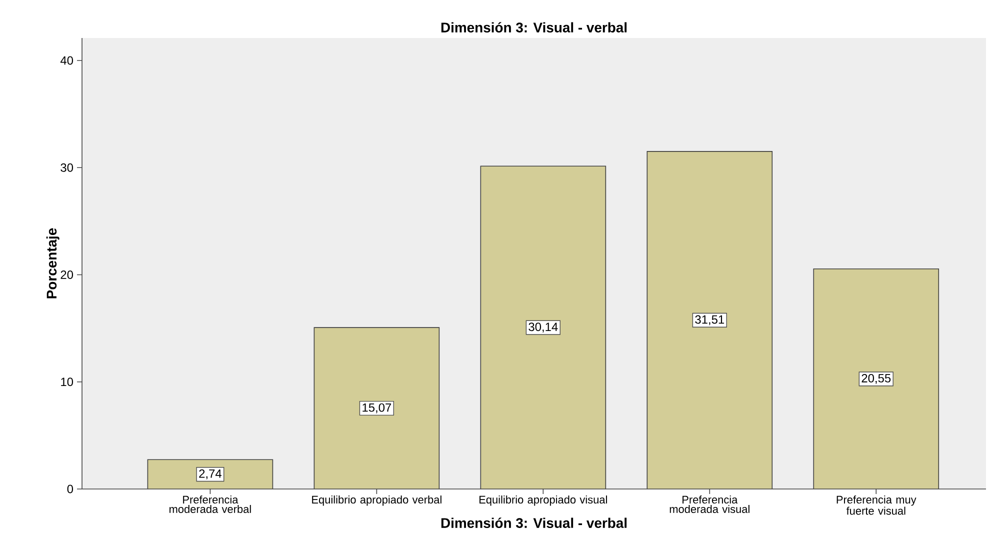 The width and height of the screenshot is (988, 552). What do you see at coordinates (543, 501) in the screenshot?
I see `x-tick-label: Equilibrio apropiado visual` at bounding box center [543, 501].